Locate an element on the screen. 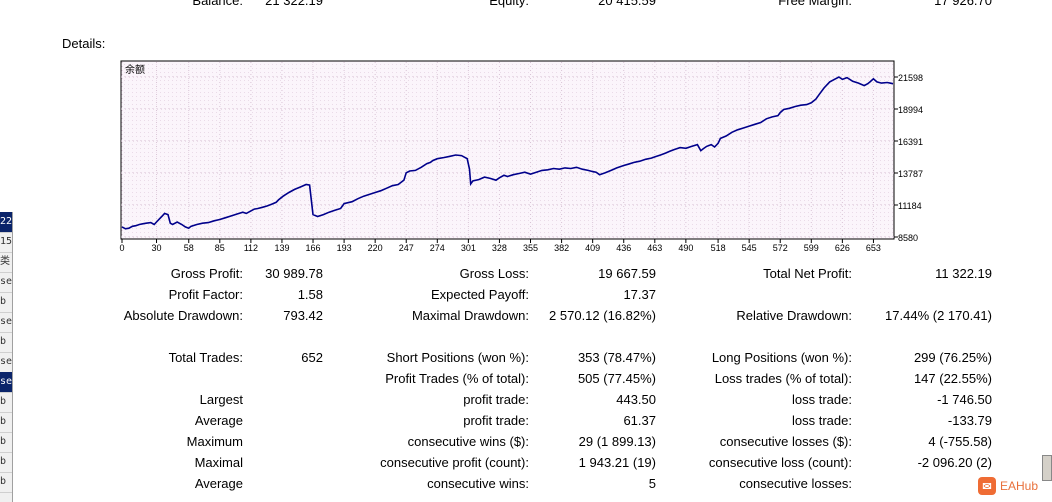 Image resolution: width=1052 pixels, height=502 pixels. equity-value: 20 415.59 is located at coordinates (627, 4).